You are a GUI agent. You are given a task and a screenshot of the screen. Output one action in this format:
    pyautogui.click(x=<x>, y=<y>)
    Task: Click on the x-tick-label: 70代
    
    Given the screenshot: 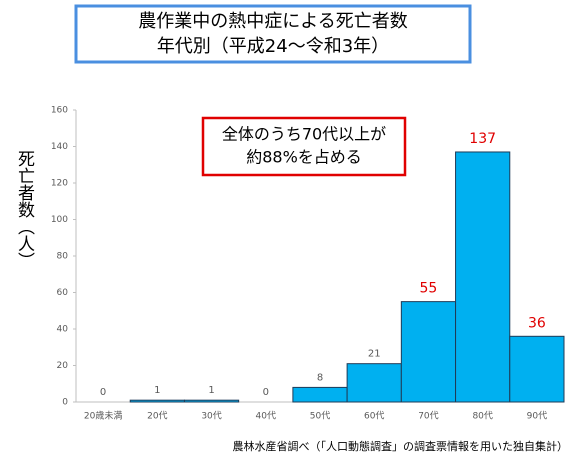 What is the action you would take?
    pyautogui.click(x=428, y=416)
    